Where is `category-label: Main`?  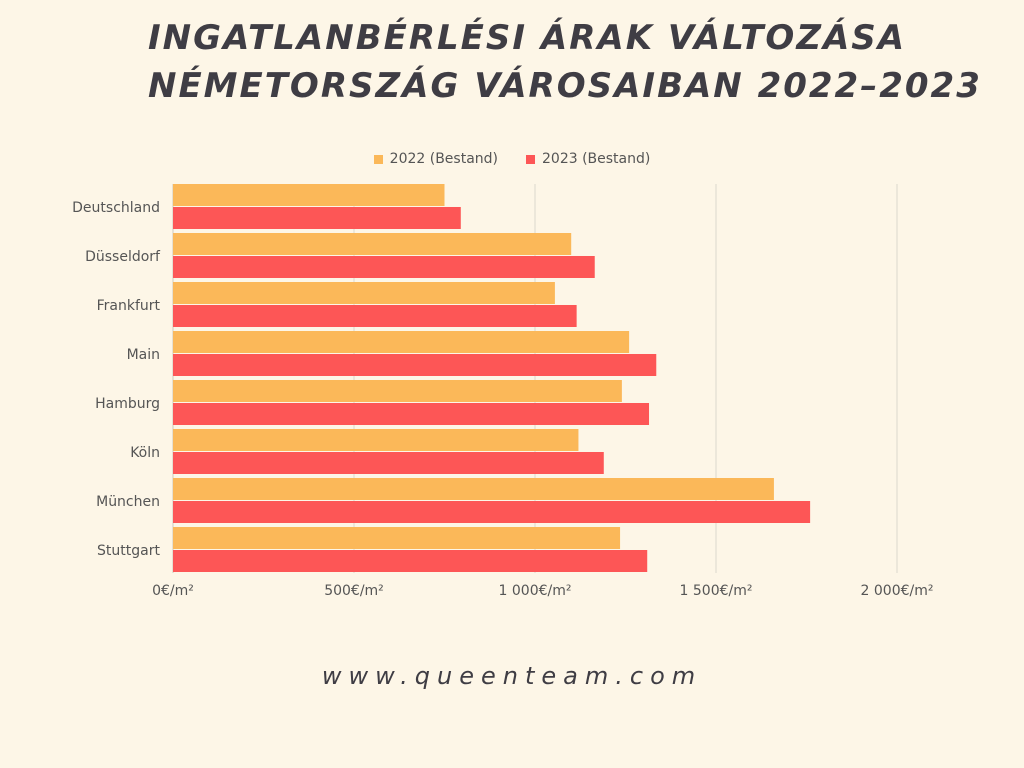
category-label: Main is located at coordinates (143, 355).